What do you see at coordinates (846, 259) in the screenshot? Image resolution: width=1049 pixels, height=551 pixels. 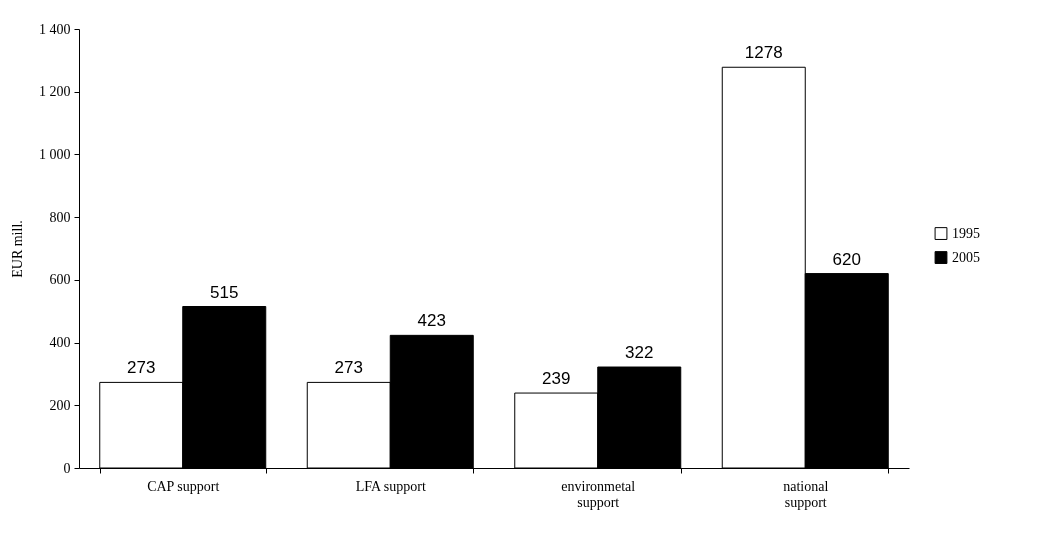 I see `data-label: 620` at bounding box center [846, 259].